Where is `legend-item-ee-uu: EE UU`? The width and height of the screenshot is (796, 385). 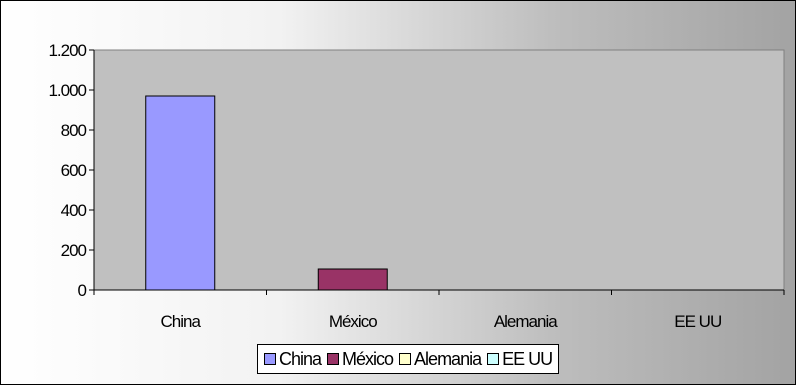 legend-item-ee-uu: EE UU is located at coordinates (520, 359).